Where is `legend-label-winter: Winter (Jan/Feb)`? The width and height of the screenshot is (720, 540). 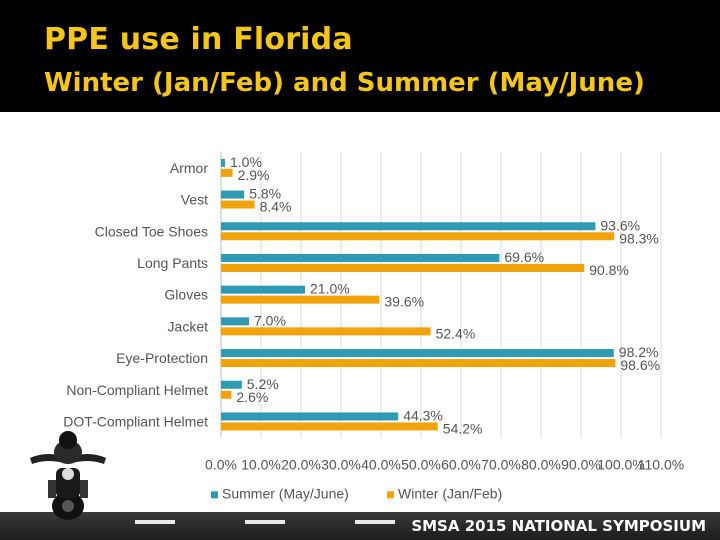
legend-label-winter: Winter (Jan/Feb) is located at coordinates (450, 493).